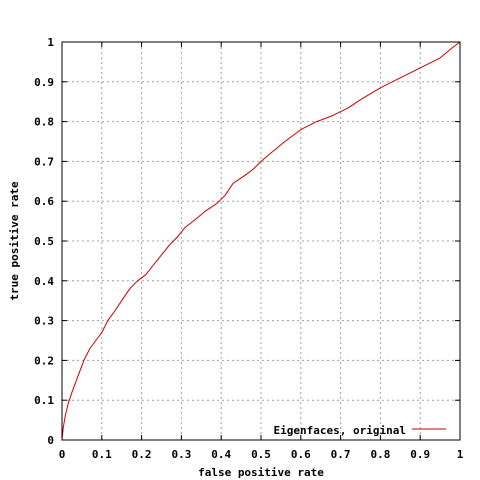 The height and width of the screenshot is (480, 480). Describe the element at coordinates (44, 201) in the screenshot. I see `y-tick-label: 0.6` at that location.